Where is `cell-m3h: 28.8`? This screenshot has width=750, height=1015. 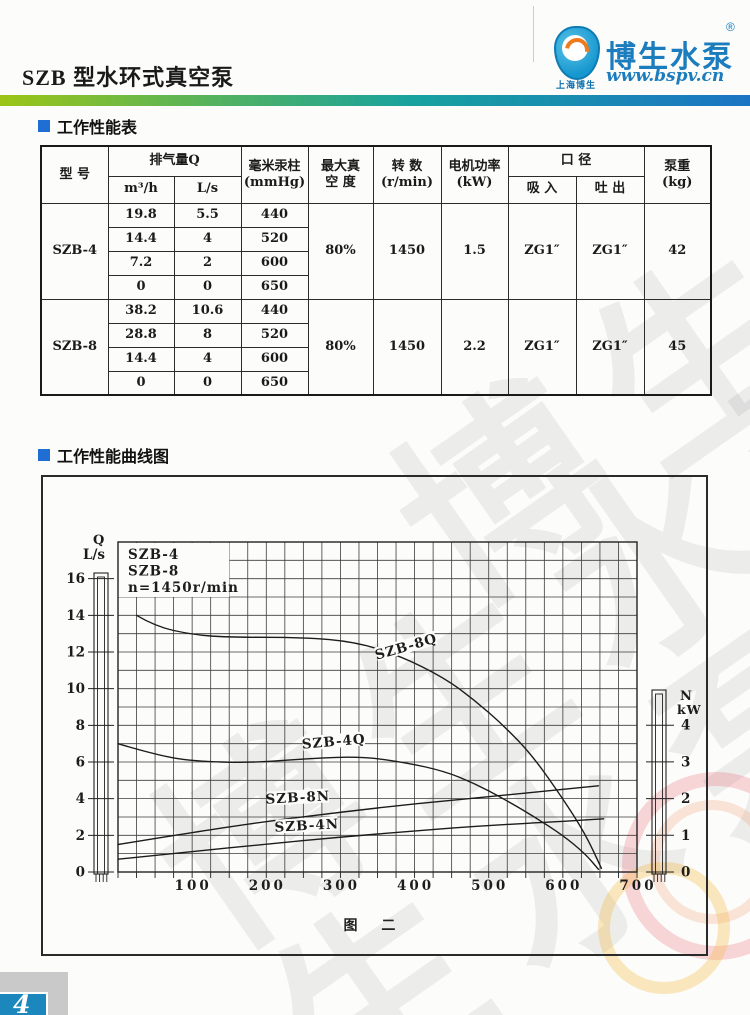
cell-m3h: 28.8 is located at coordinates (141, 335).